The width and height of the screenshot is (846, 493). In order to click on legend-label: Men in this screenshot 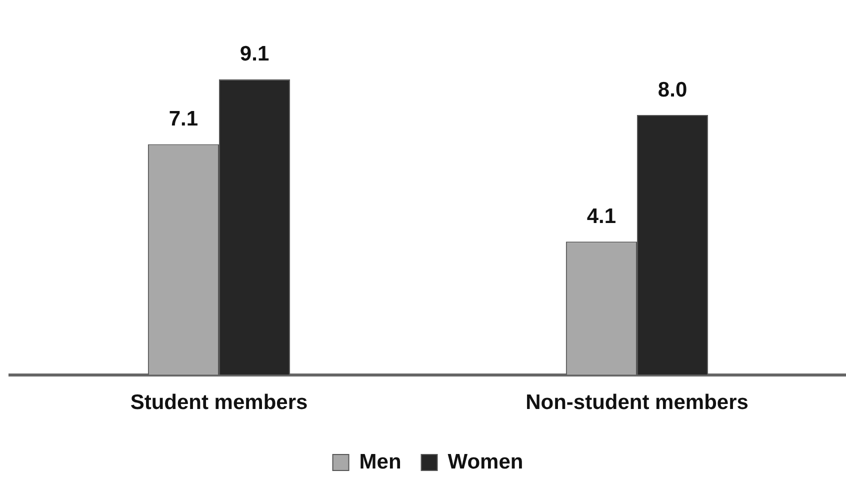, I will do `click(380, 462)`.